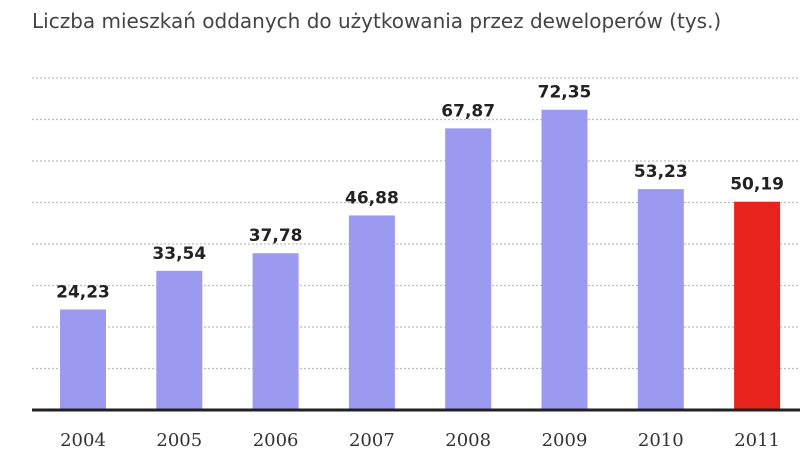 The height and width of the screenshot is (456, 805). What do you see at coordinates (276, 440) in the screenshot?
I see `x-tick-2006: 2006` at bounding box center [276, 440].